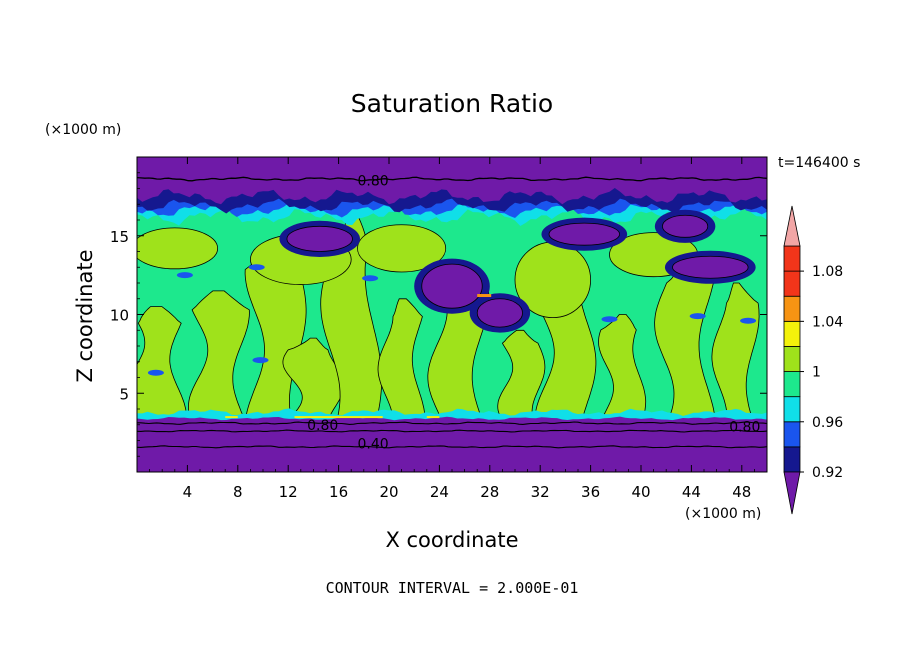 Image resolution: width=904 pixels, height=654 pixels. What do you see at coordinates (792, 226) in the screenshot?
I see `colorbar-extend-high` at bounding box center [792, 226].